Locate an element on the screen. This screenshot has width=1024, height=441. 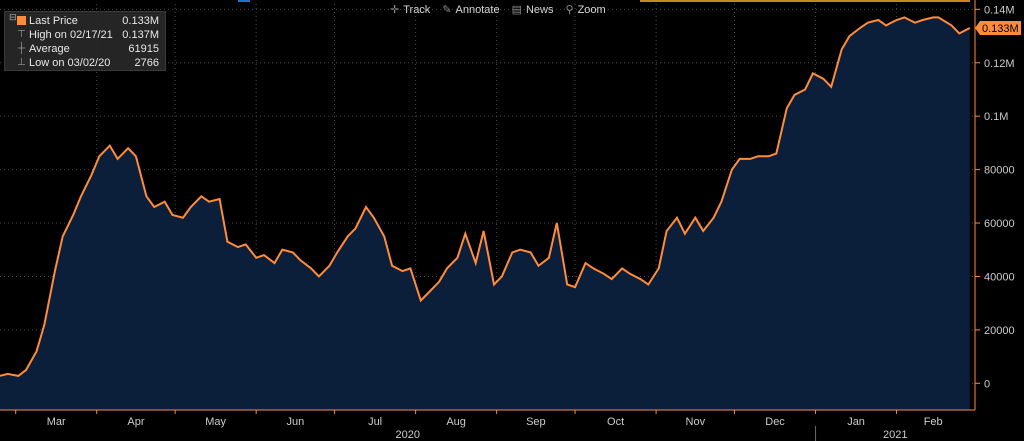
track-button: ✛ Track is located at coordinates (410, 10).